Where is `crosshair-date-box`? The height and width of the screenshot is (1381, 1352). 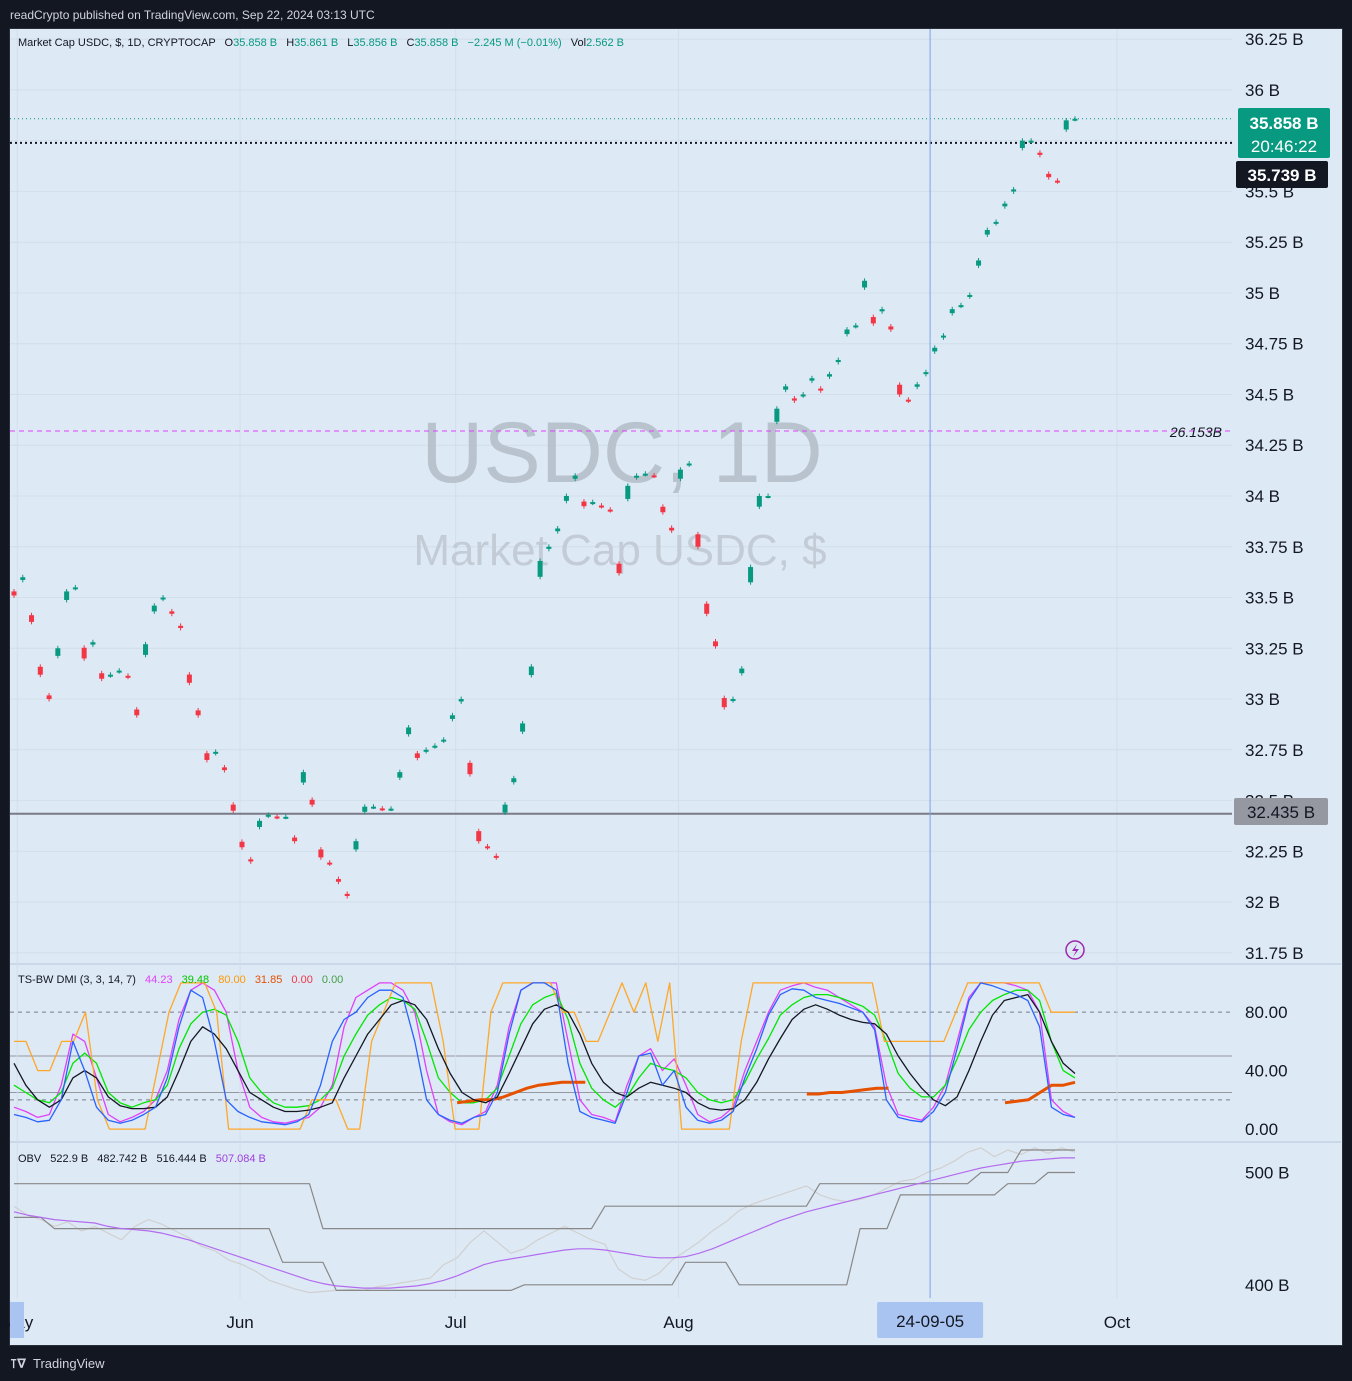
crosshair-date-box is located at coordinates (930, 1320).